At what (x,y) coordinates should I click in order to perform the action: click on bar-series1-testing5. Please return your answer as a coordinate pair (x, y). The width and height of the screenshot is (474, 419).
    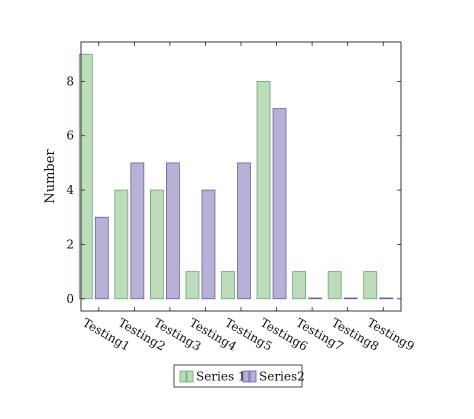
    Looking at the image, I should click on (228, 285).